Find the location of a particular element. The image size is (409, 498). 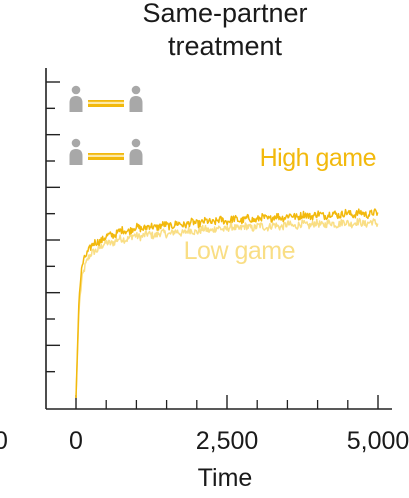

series-label-low-game: Low game is located at coordinates (239, 251).